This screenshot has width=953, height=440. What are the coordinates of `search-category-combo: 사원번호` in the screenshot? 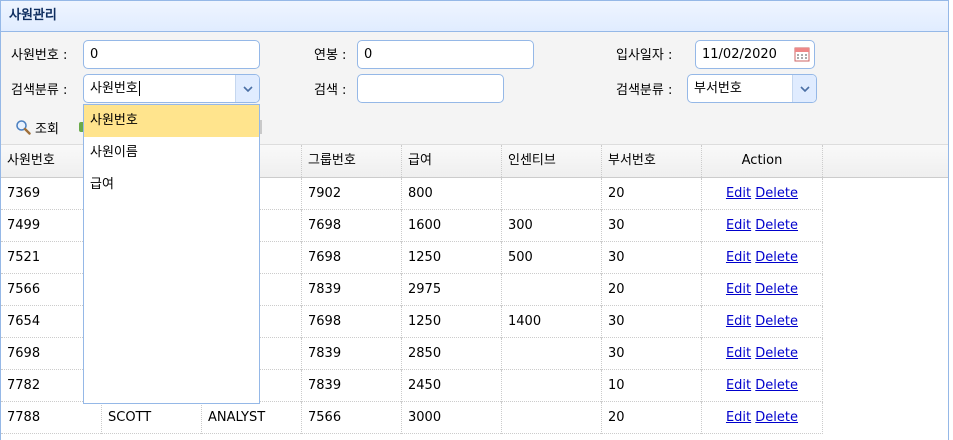 It's located at (171, 88).